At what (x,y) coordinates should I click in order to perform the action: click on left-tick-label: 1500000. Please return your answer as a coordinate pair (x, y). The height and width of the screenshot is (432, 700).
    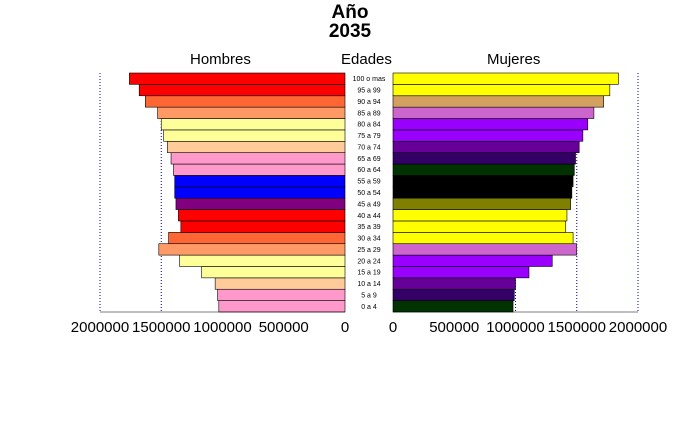
    Looking at the image, I should click on (161, 327).